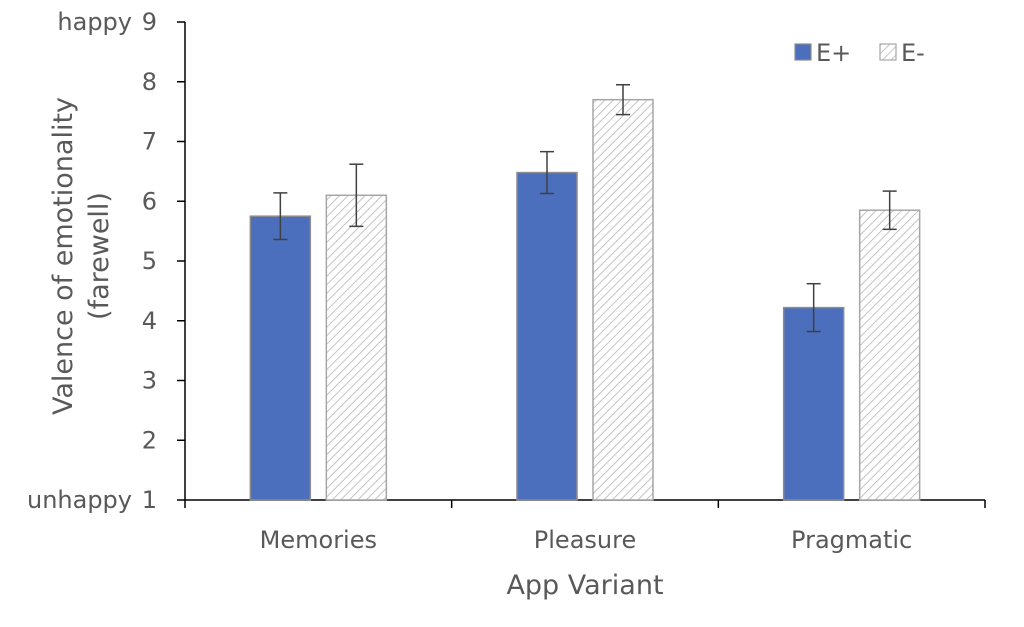  I want to click on bar-e-plus-pragmatic, so click(813, 403).